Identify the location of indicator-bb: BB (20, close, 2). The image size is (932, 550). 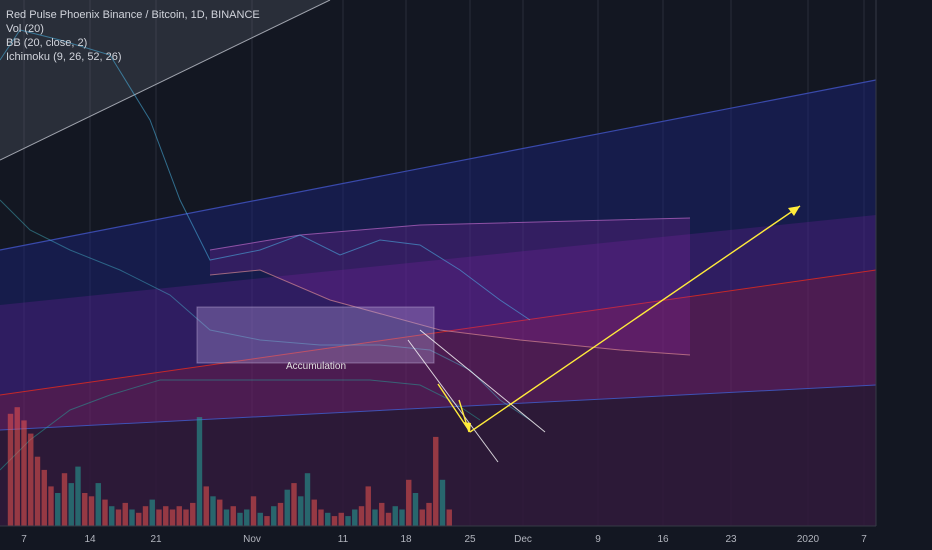
(47, 43).